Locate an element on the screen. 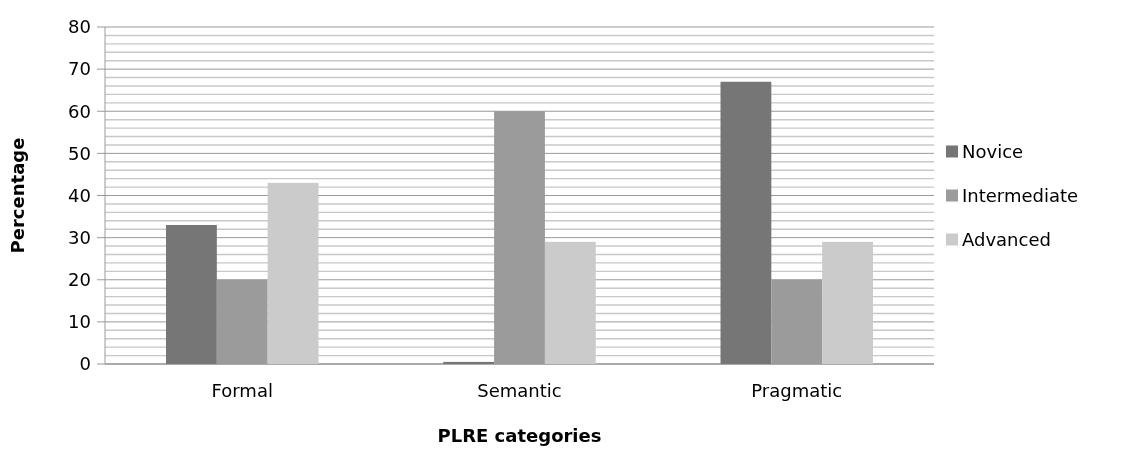  y-tick-label: 0 is located at coordinates (85, 364).